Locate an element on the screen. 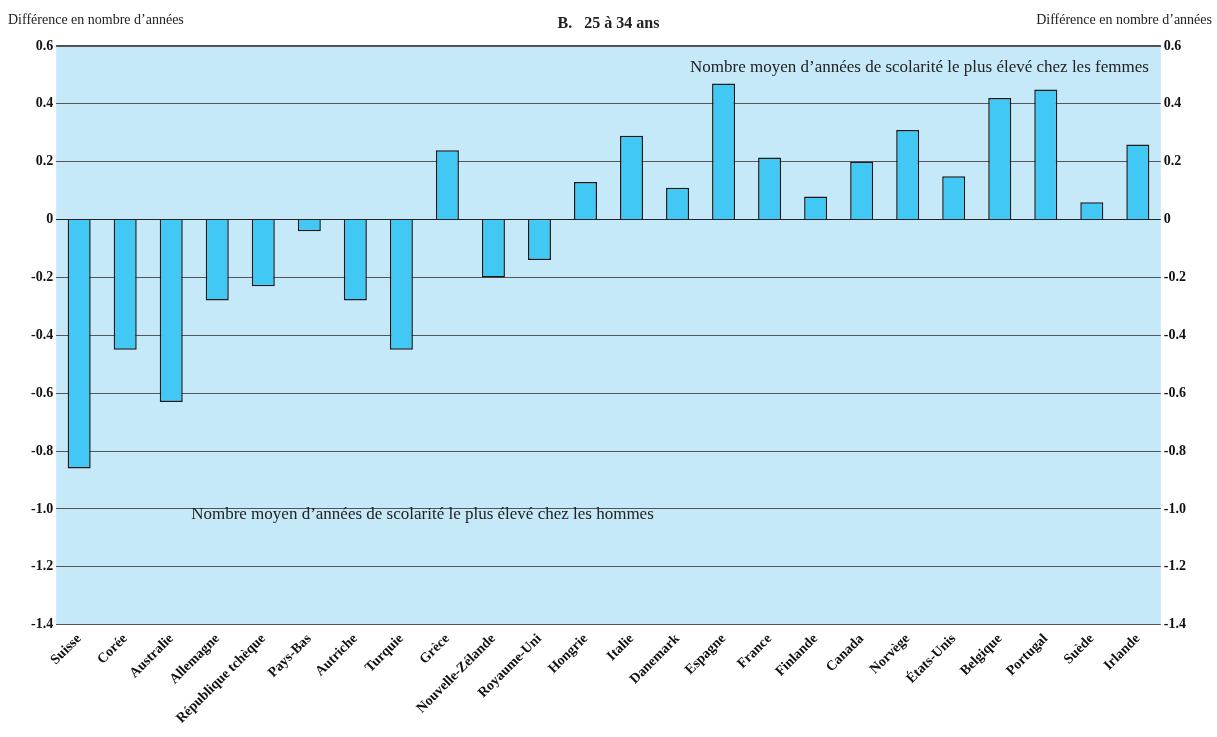 Image resolution: width=1217 pixels, height=737 pixels. y-tick-label: 0.2 is located at coordinates (44, 161).